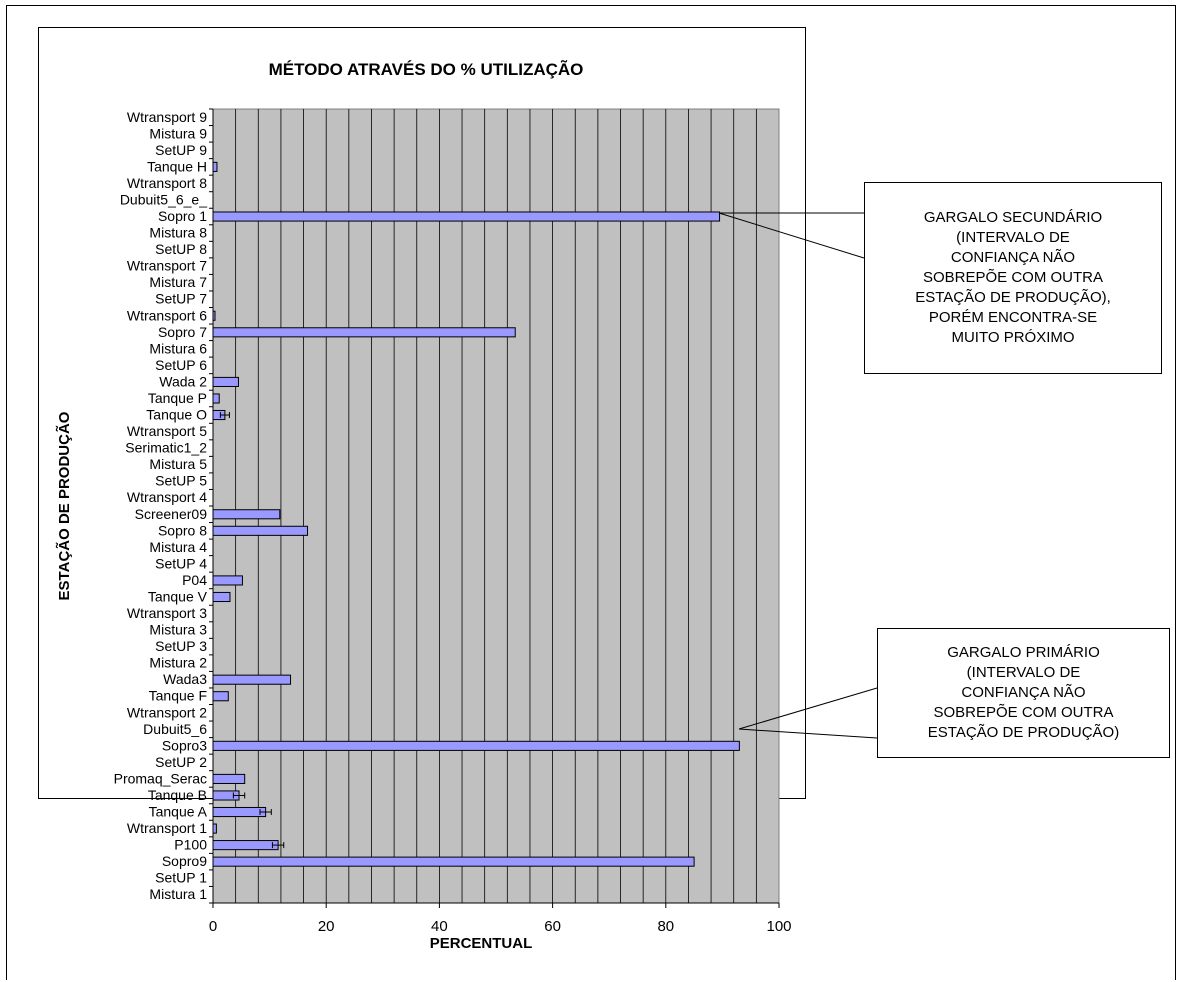  What do you see at coordinates (181, 646) in the screenshot?
I see `y-tick-label: SetUP 3` at bounding box center [181, 646].